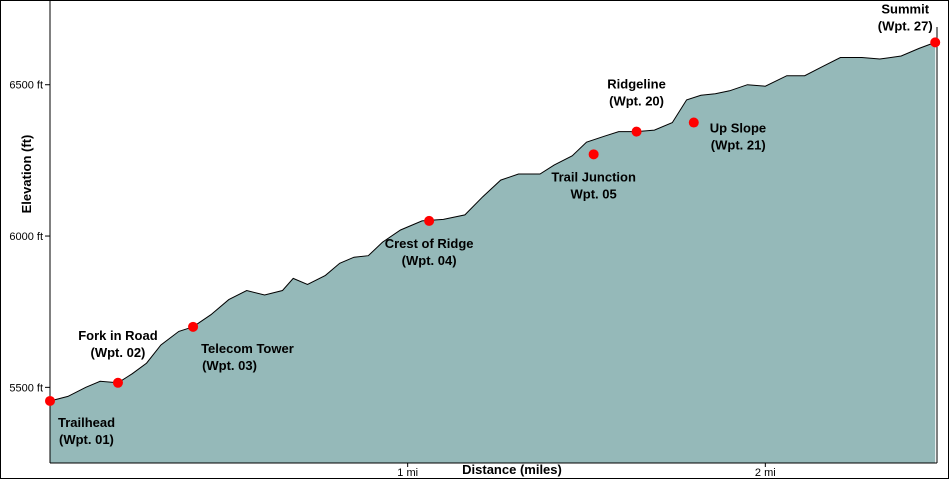 This screenshot has height=485, width=950. What do you see at coordinates (26, 237) in the screenshot?
I see `y-tick-label: 6000 ft` at bounding box center [26, 237].